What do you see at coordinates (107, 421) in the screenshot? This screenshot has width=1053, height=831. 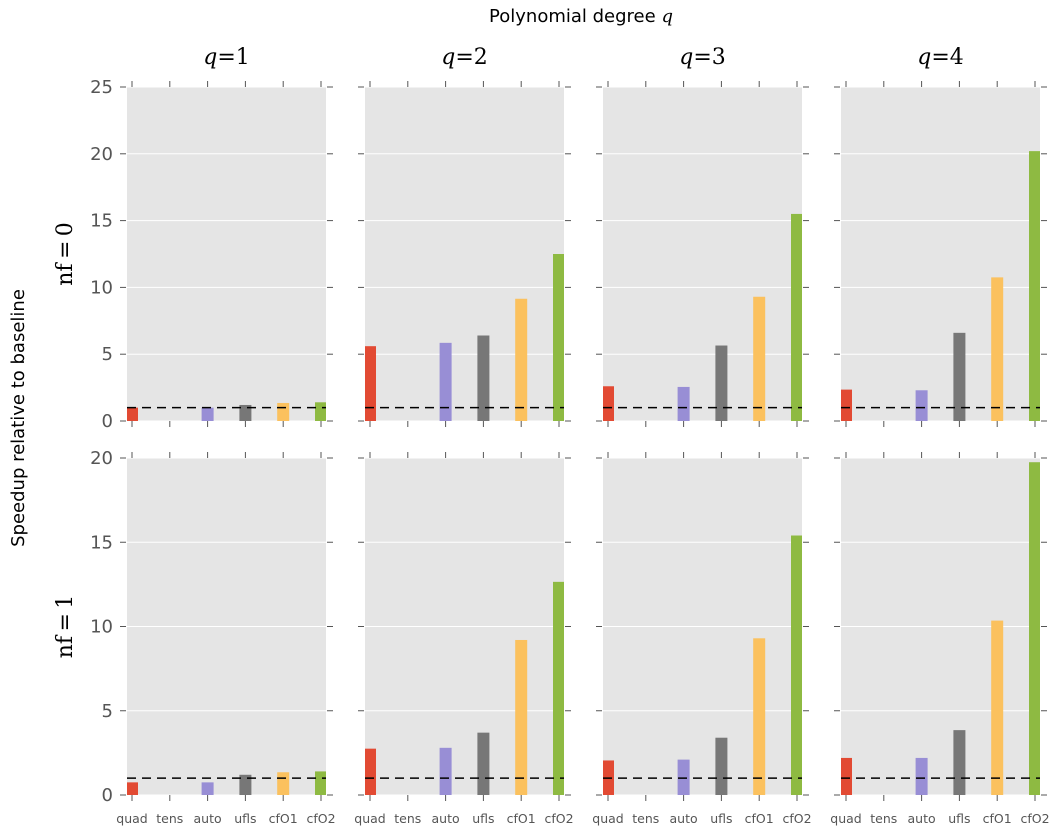 I see `ytick-label: 0` at bounding box center [107, 421].